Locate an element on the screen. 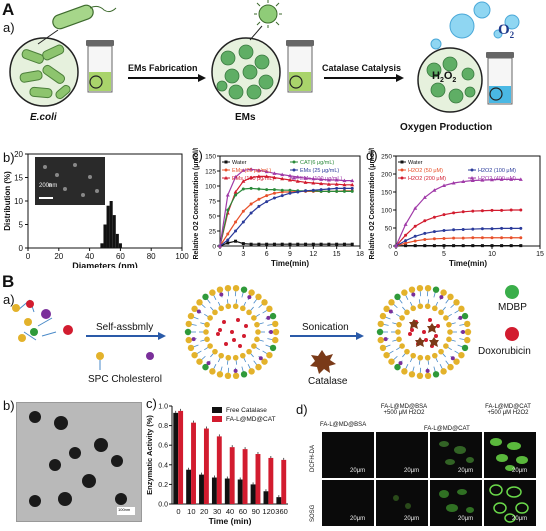  scale-r1c3: 20μm is located at coordinates (465, 471).